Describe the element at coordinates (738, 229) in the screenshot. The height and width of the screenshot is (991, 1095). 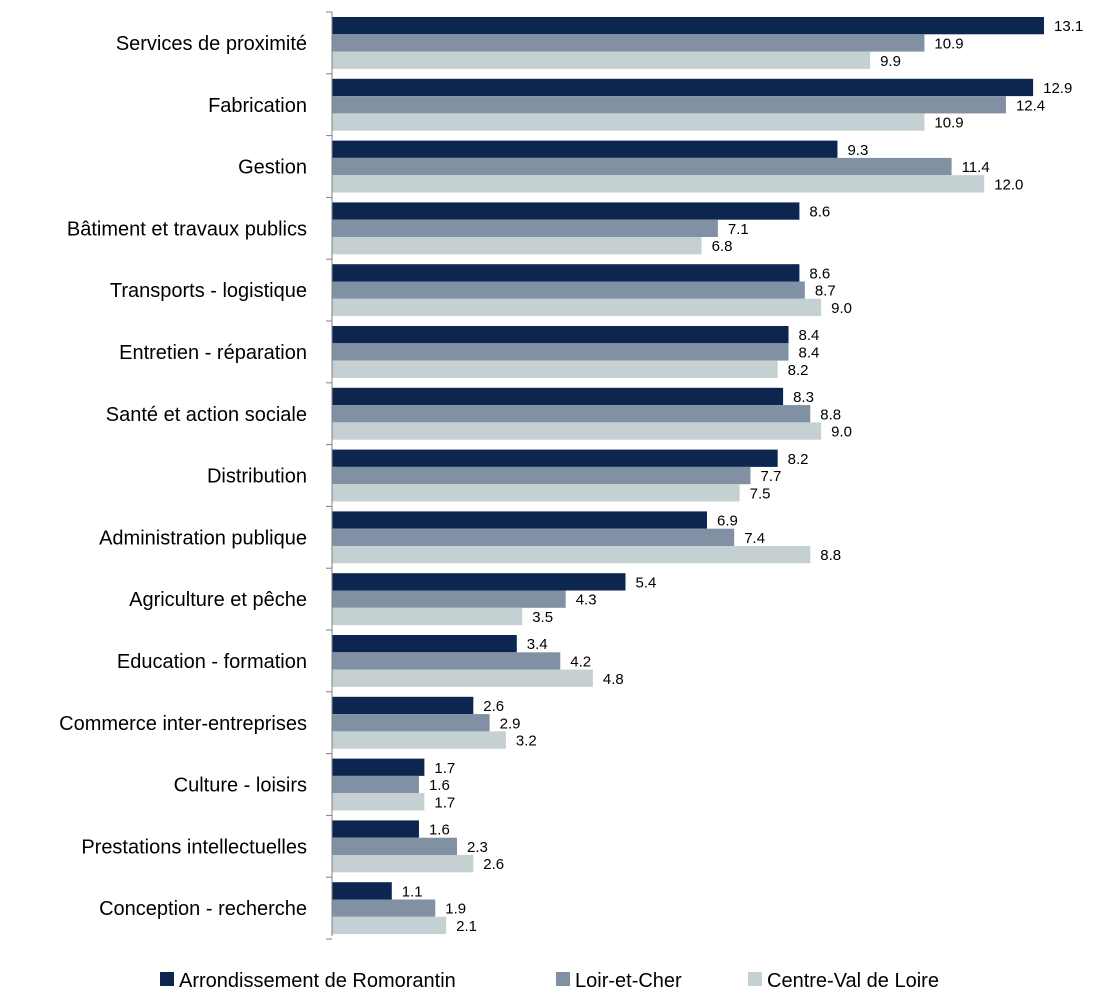
I see `value-label: 7.1` at that location.